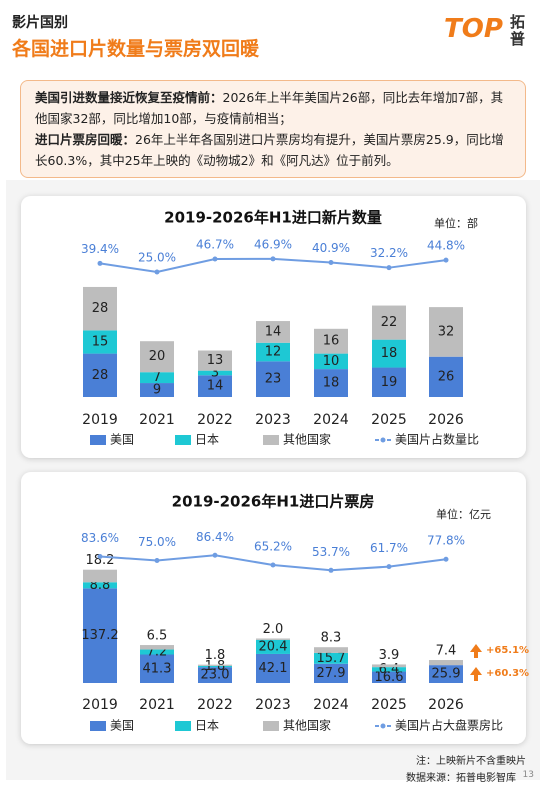 This screenshot has height=792, width=546. What do you see at coordinates (331, 248) in the screenshot?
I see `line-label: 40.9%` at bounding box center [331, 248].